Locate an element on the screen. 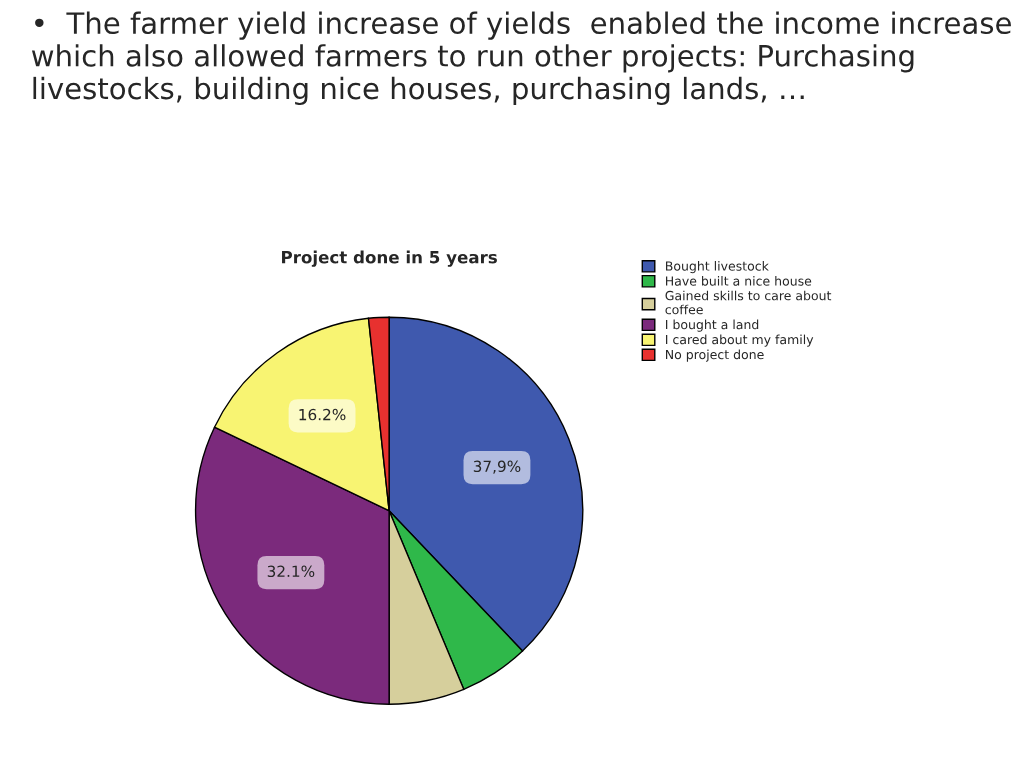 Image resolution: width=1024 pixels, height=768 pixels. legend-label: I cared about my family is located at coordinates (740, 340).